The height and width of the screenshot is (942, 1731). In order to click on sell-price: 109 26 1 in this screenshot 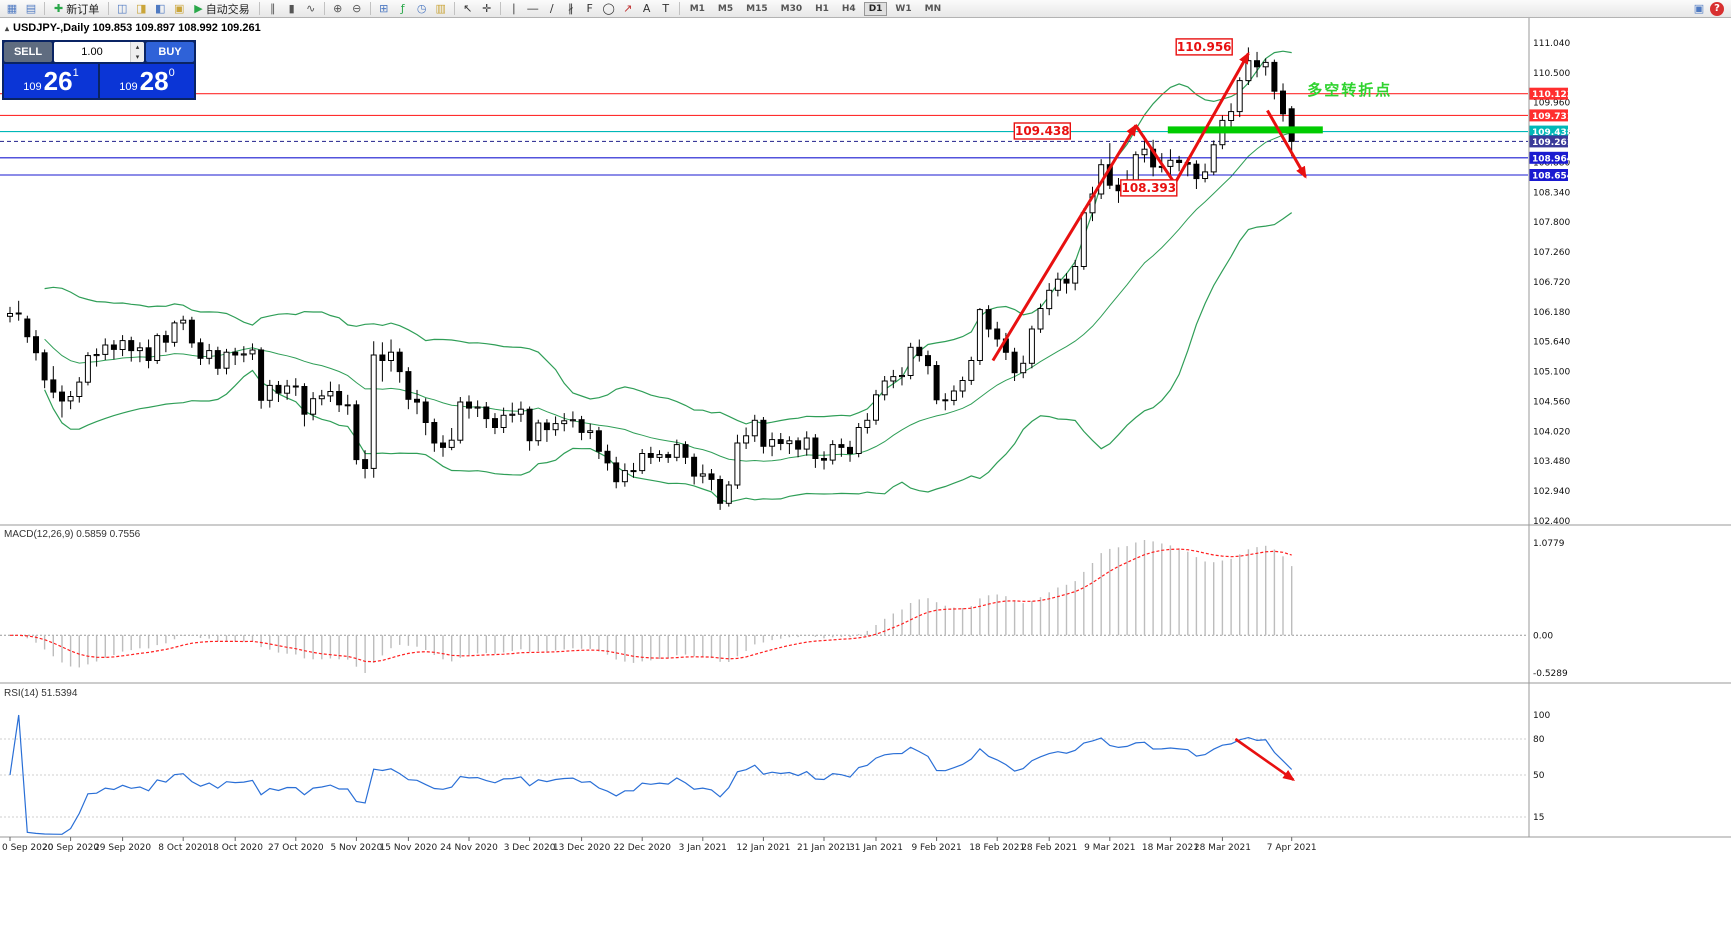, I will do `click(51, 81)`.